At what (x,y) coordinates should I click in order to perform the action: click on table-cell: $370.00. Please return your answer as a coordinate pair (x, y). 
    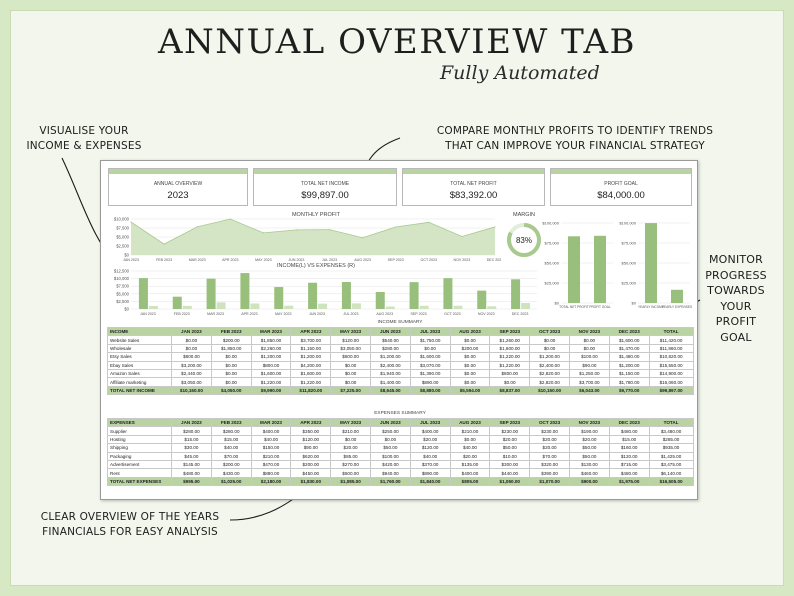
    Looking at the image, I should click on (430, 464).